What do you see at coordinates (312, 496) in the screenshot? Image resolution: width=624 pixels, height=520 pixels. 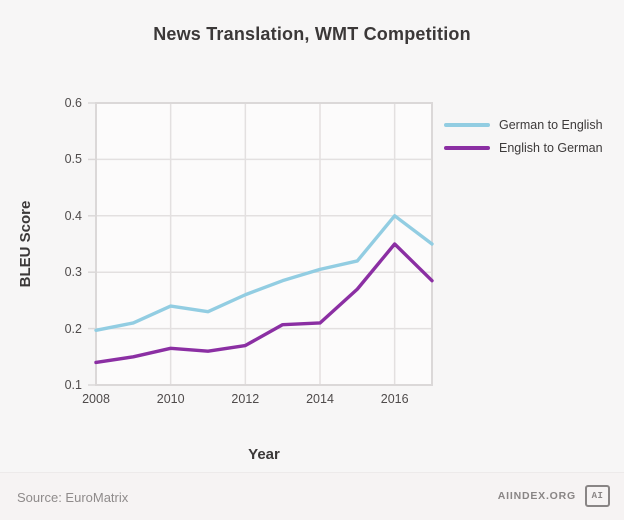 I see `footer: Source: EuroMatrix AIINDEX.ORG AI` at bounding box center [312, 496].